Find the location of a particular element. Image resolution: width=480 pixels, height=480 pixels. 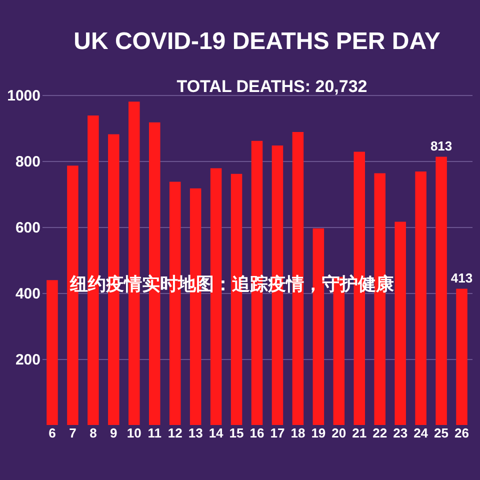

chart-title: UK COVID-19 DEATHS PER DAY is located at coordinates (257, 41).